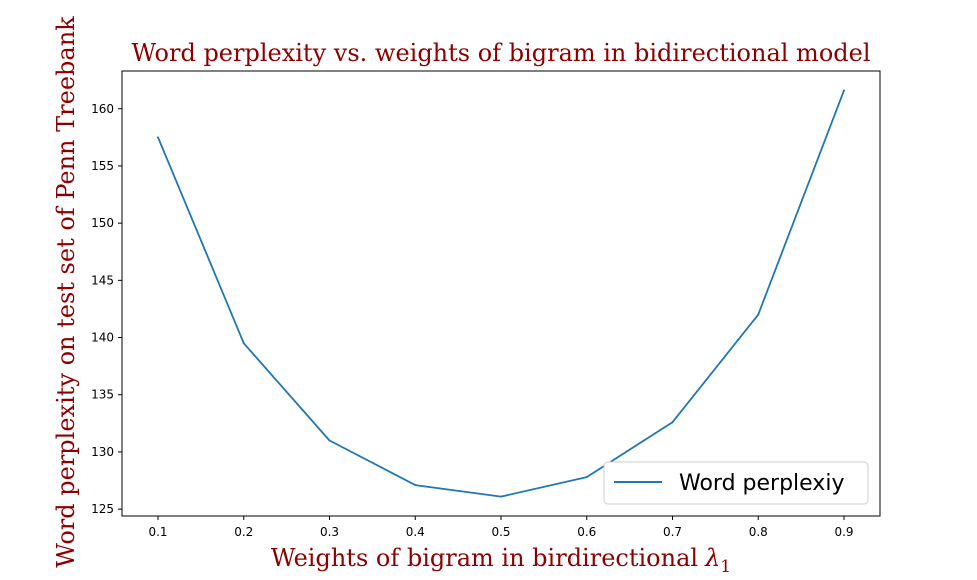 This screenshot has width=977, height=580. Describe the element at coordinates (758, 532) in the screenshot. I see `x-tick-label: 0.8` at that location.